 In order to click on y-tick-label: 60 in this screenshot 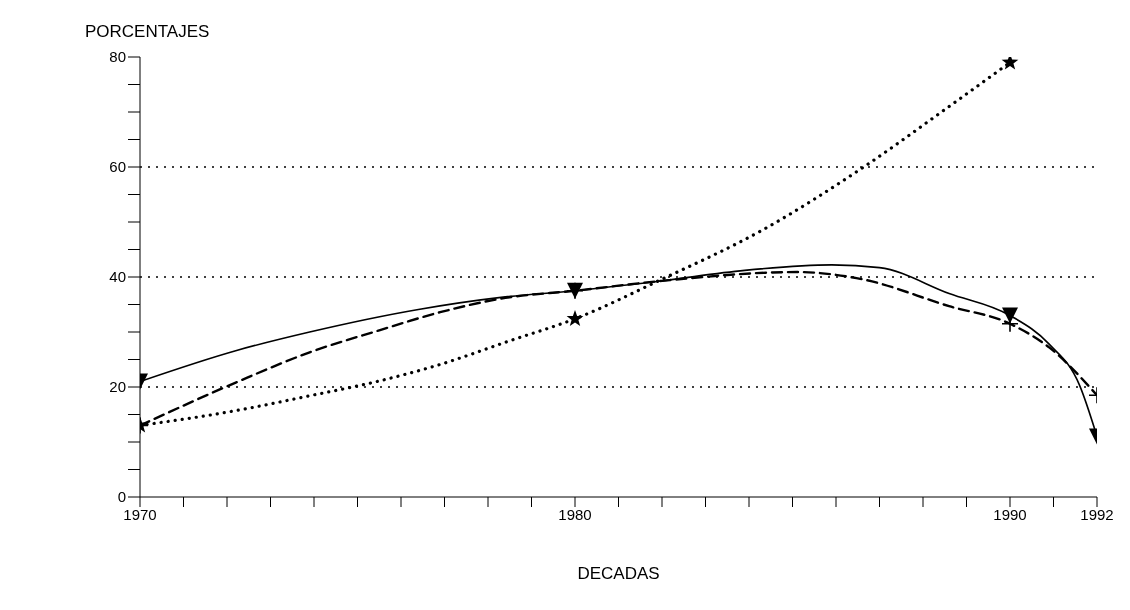, I will do `click(117, 167)`.